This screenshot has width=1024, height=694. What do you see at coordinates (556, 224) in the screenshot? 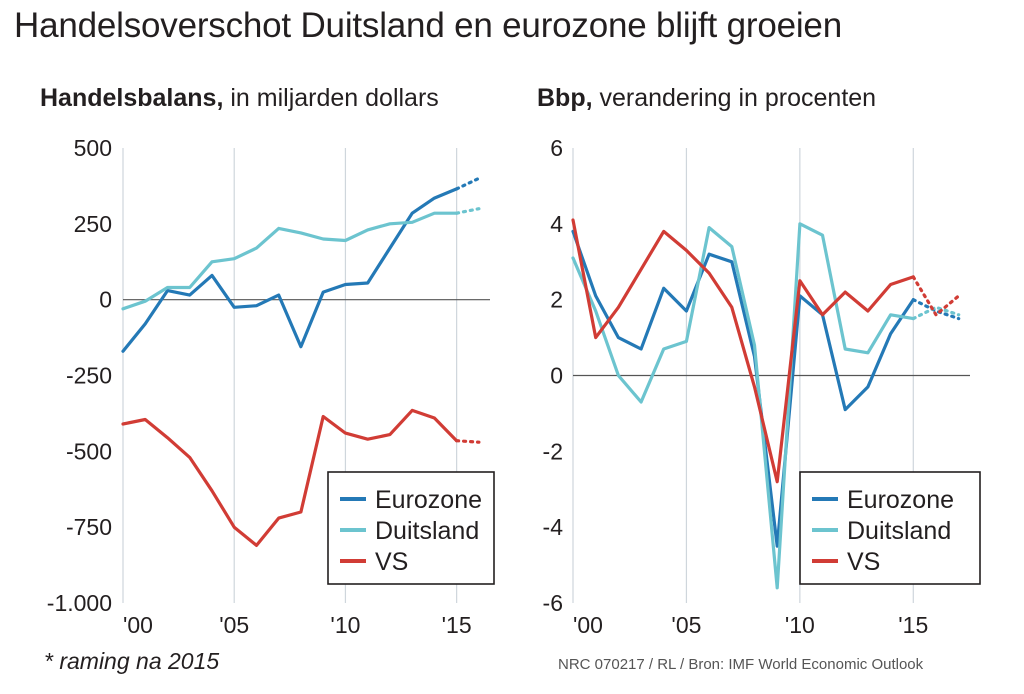
I see `y-tick-label: 4` at bounding box center [556, 224].